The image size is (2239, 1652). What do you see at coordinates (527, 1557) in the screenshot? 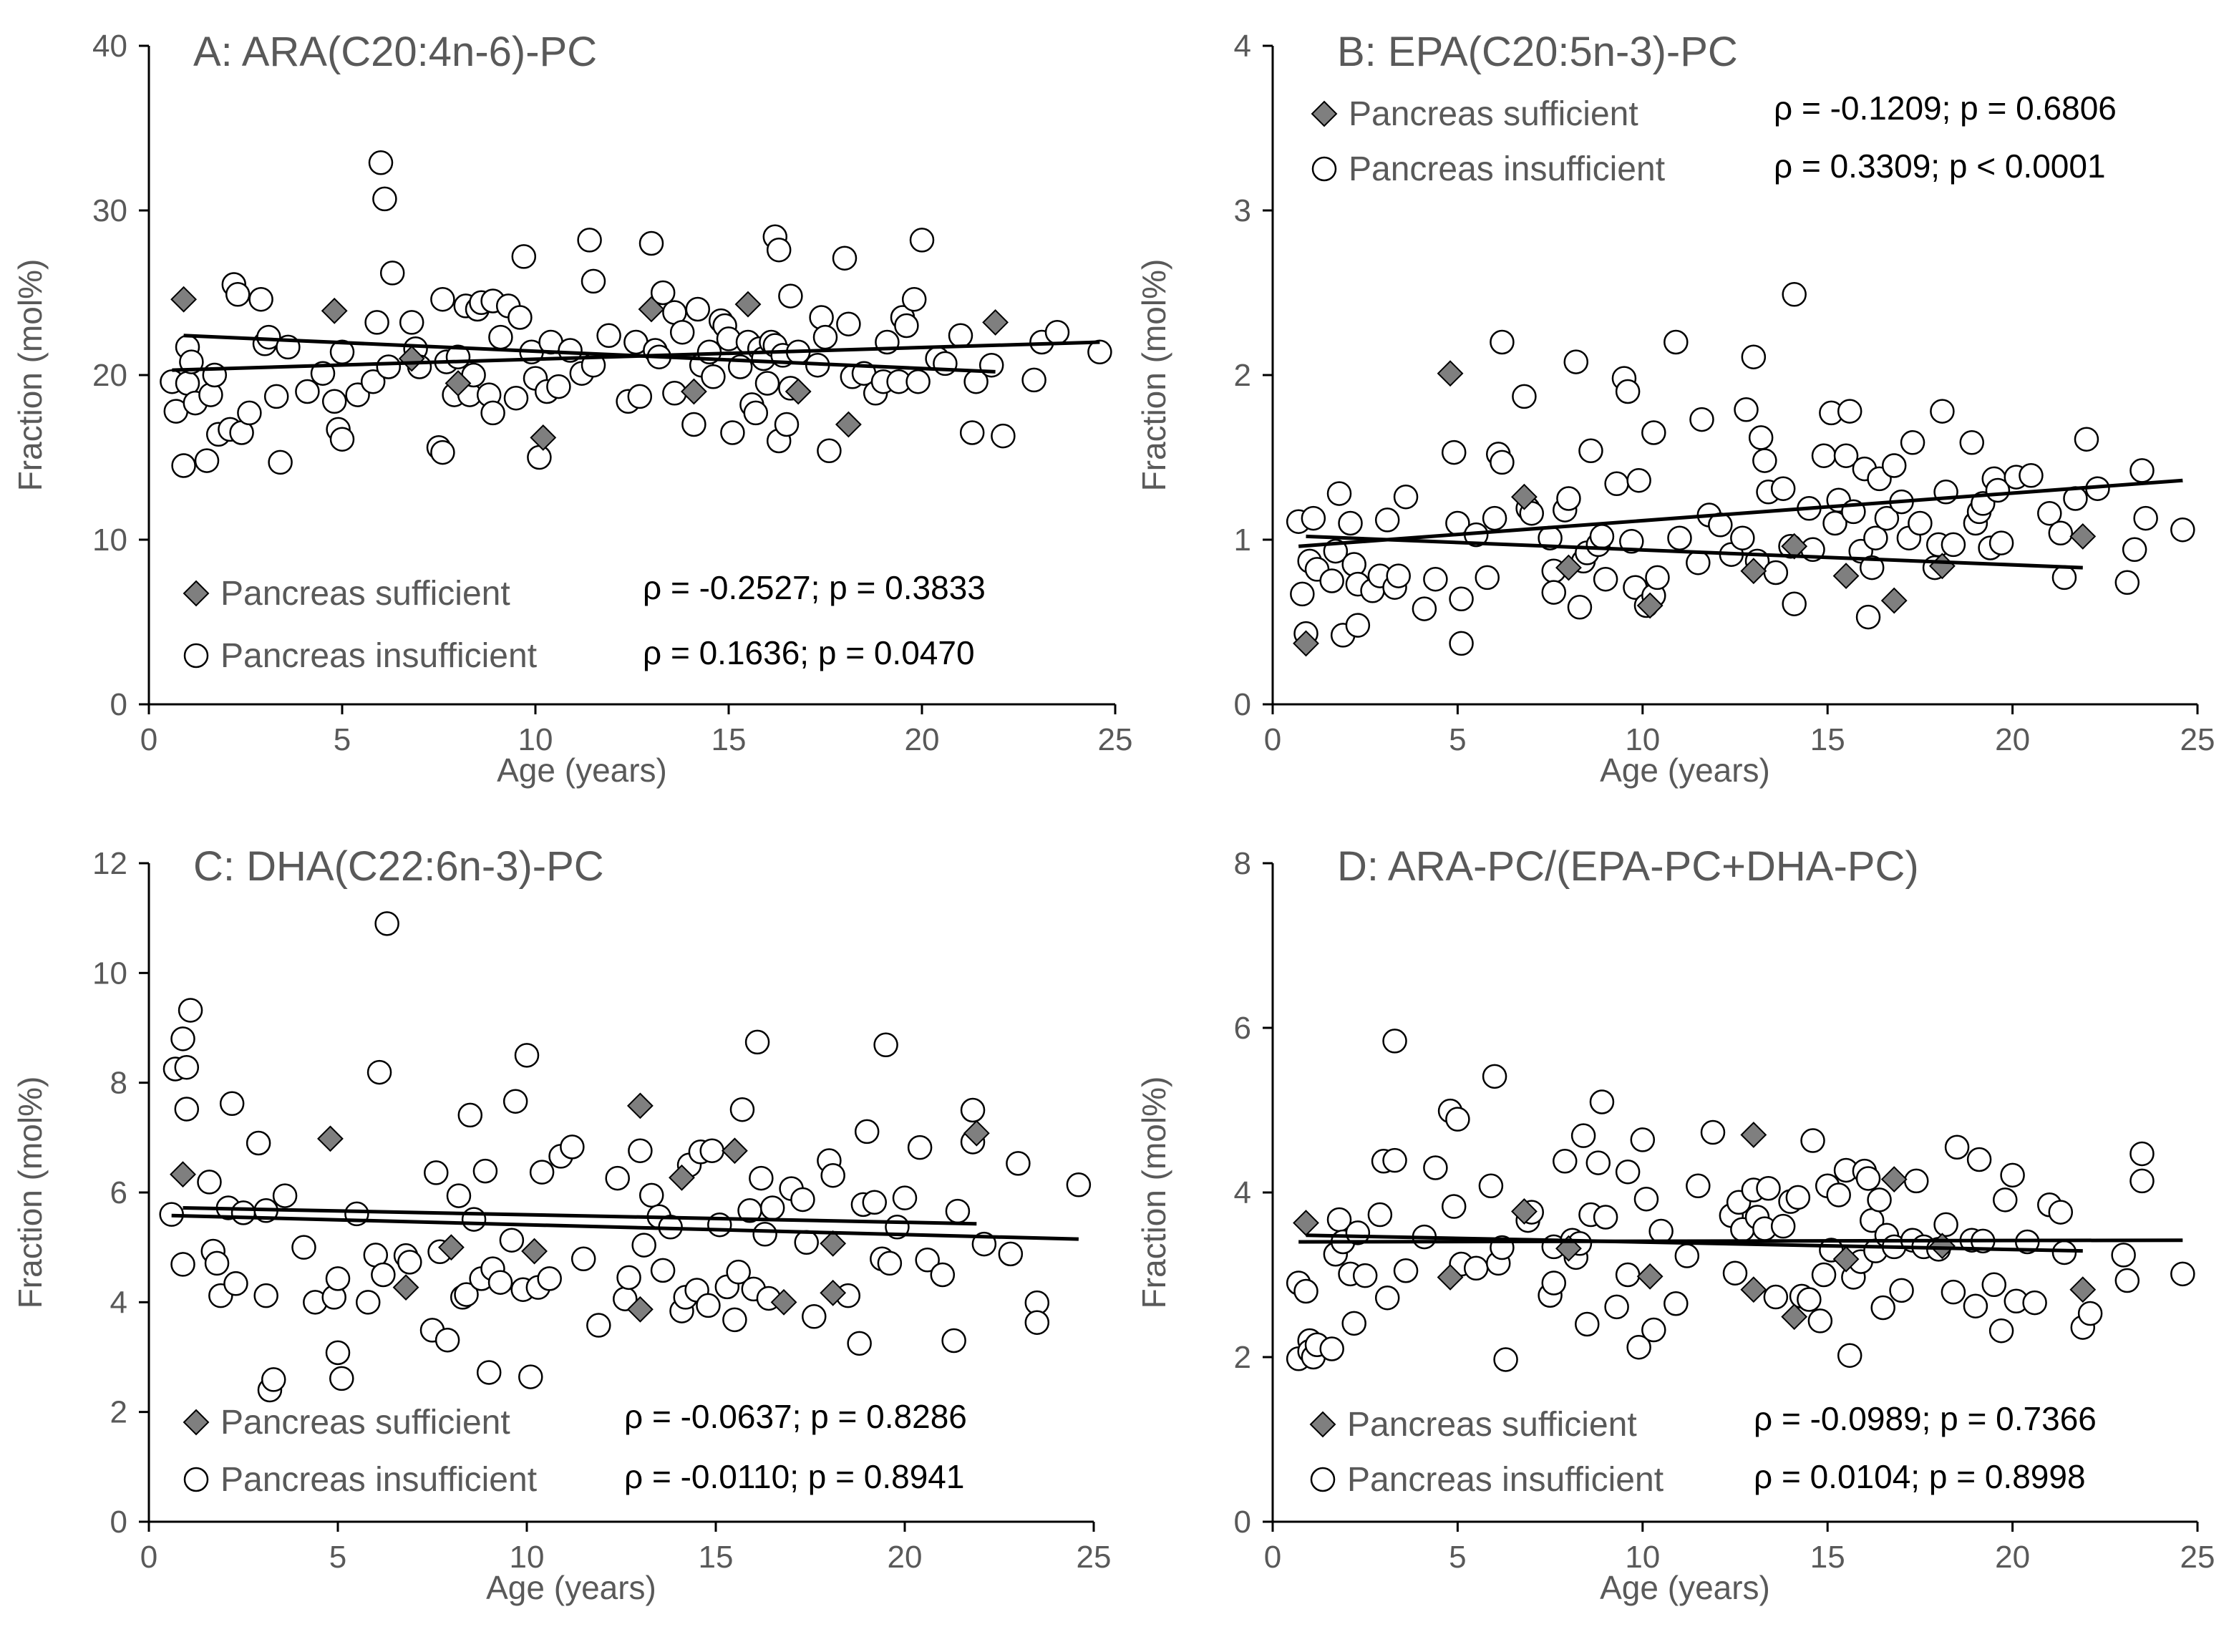
I see `x-tick-label: 10` at bounding box center [527, 1557].